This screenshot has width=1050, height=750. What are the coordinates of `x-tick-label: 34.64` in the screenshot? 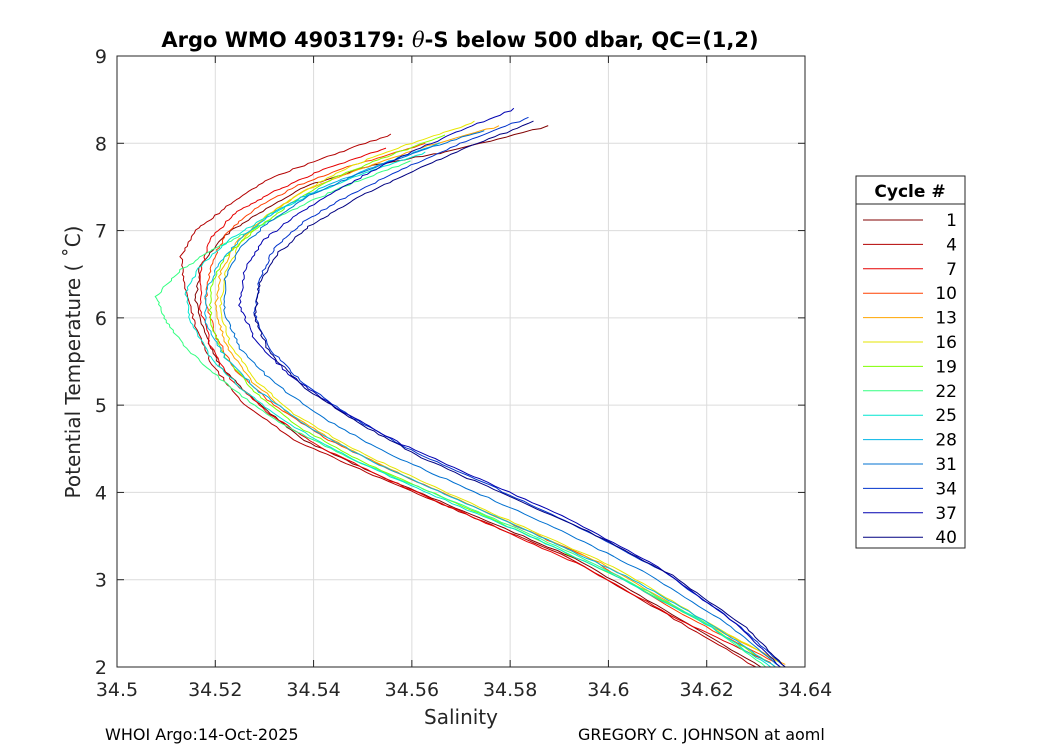 It's located at (805, 690).